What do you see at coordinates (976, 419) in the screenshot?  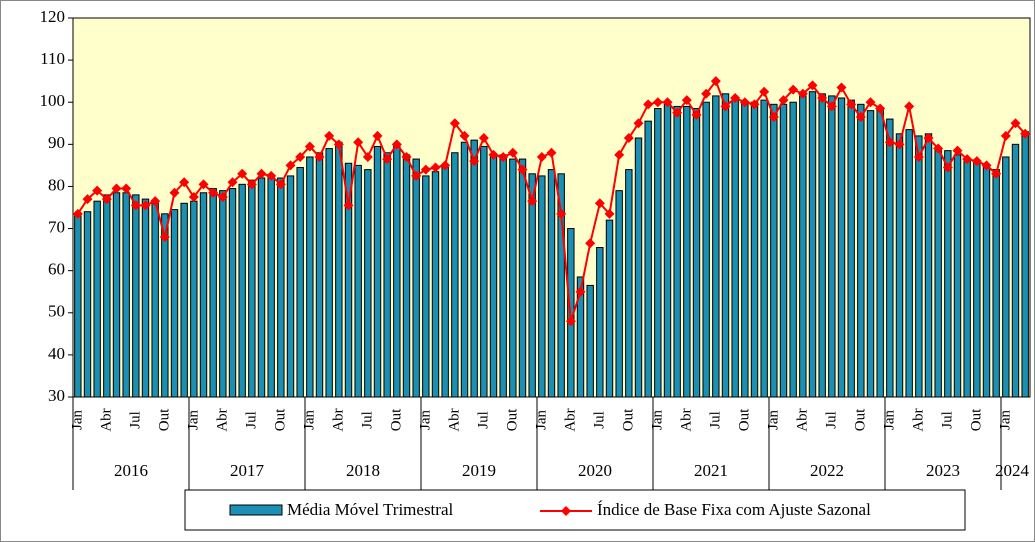 I see `x-tick-label: Out` at bounding box center [976, 419].